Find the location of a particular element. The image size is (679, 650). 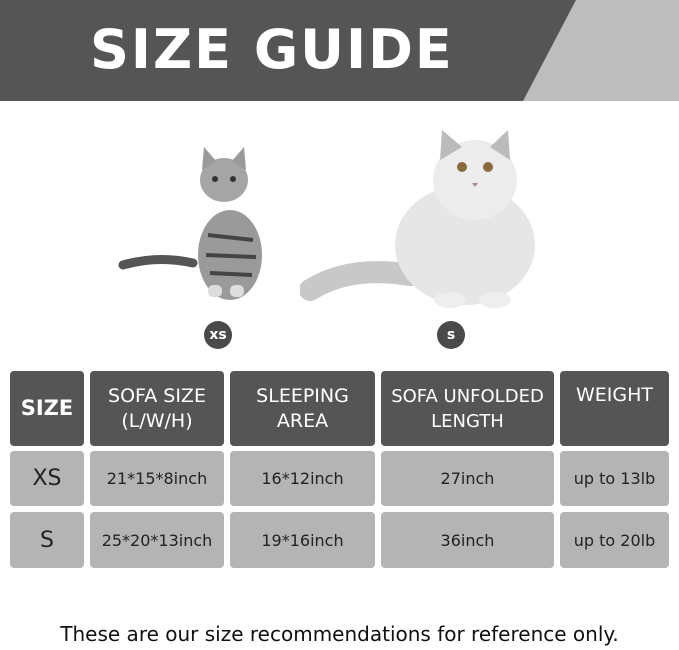

header-sleeping-area: SLEEPING AREA is located at coordinates (302, 408).